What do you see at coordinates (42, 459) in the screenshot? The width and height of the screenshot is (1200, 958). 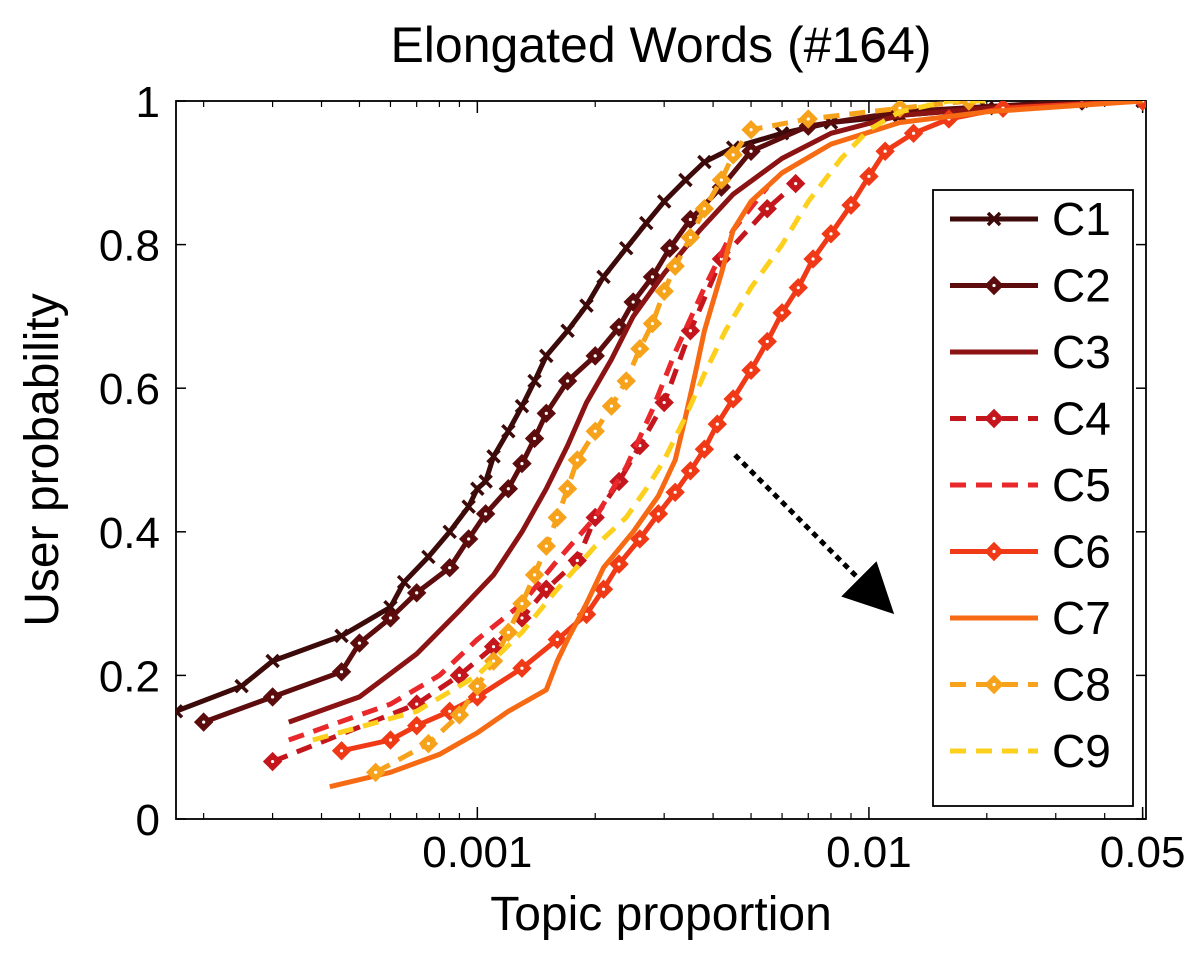 I see `y-axis-label: User probability` at bounding box center [42, 459].